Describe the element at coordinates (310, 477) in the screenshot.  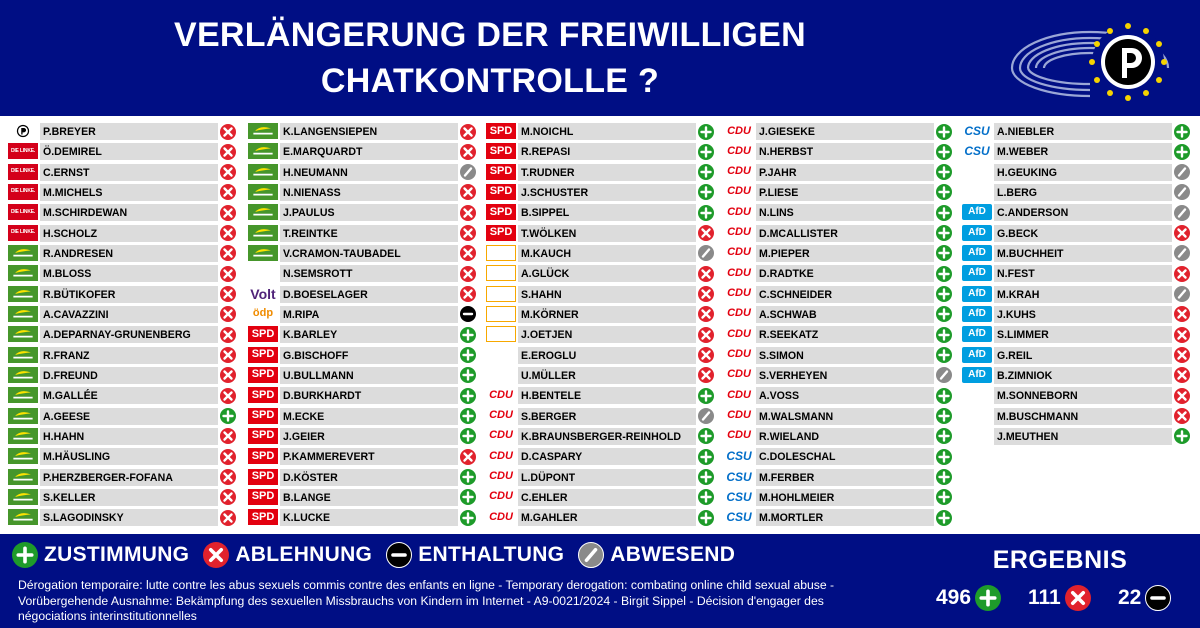
I see `mep-name: D.KÖSTER` at that location.